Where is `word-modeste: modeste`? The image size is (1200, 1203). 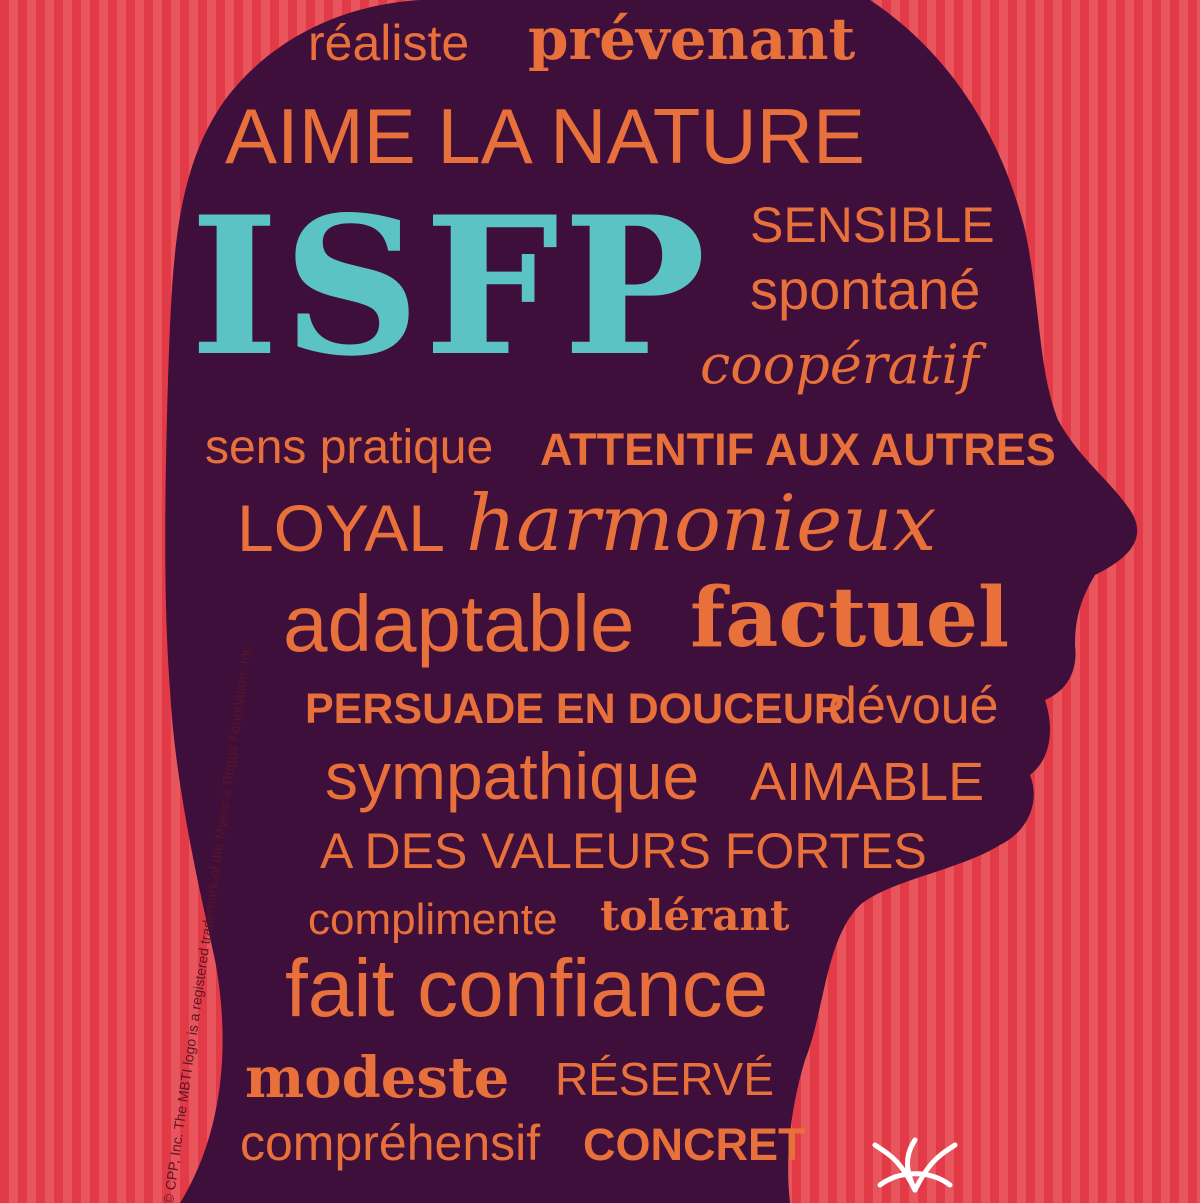
word-modeste: modeste is located at coordinates (377, 1078).